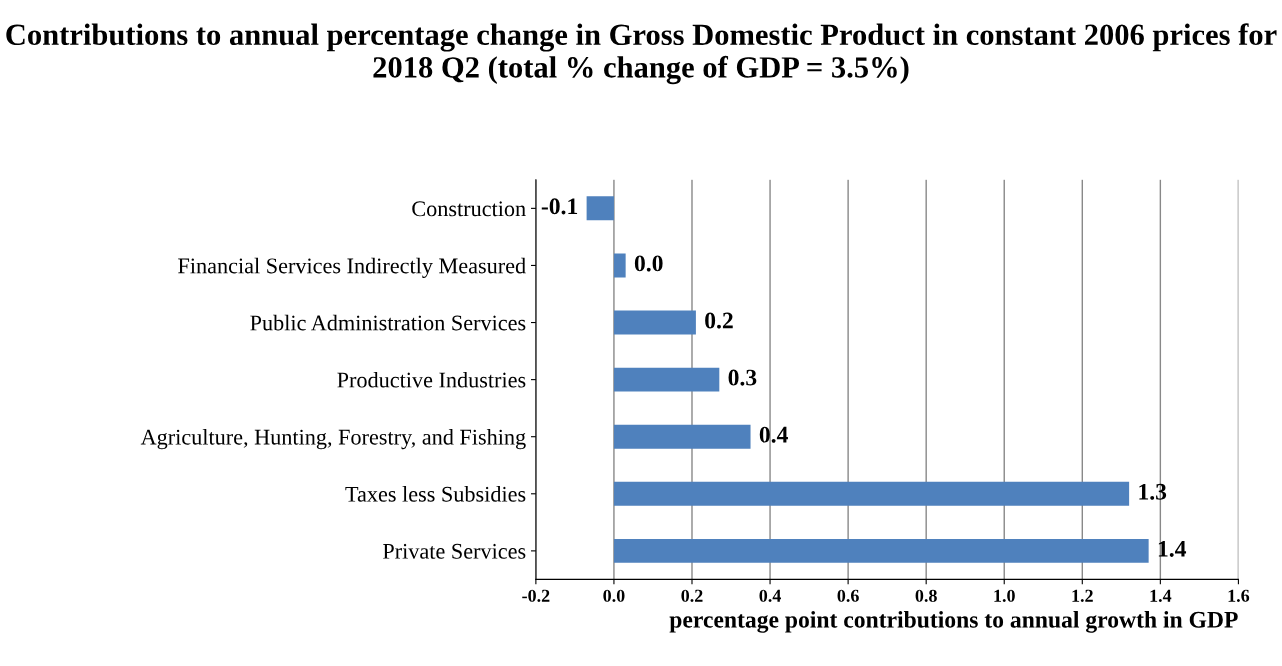 This screenshot has width=1282, height=666. I want to click on y-tick-label: Public Administration Services, so click(388, 322).